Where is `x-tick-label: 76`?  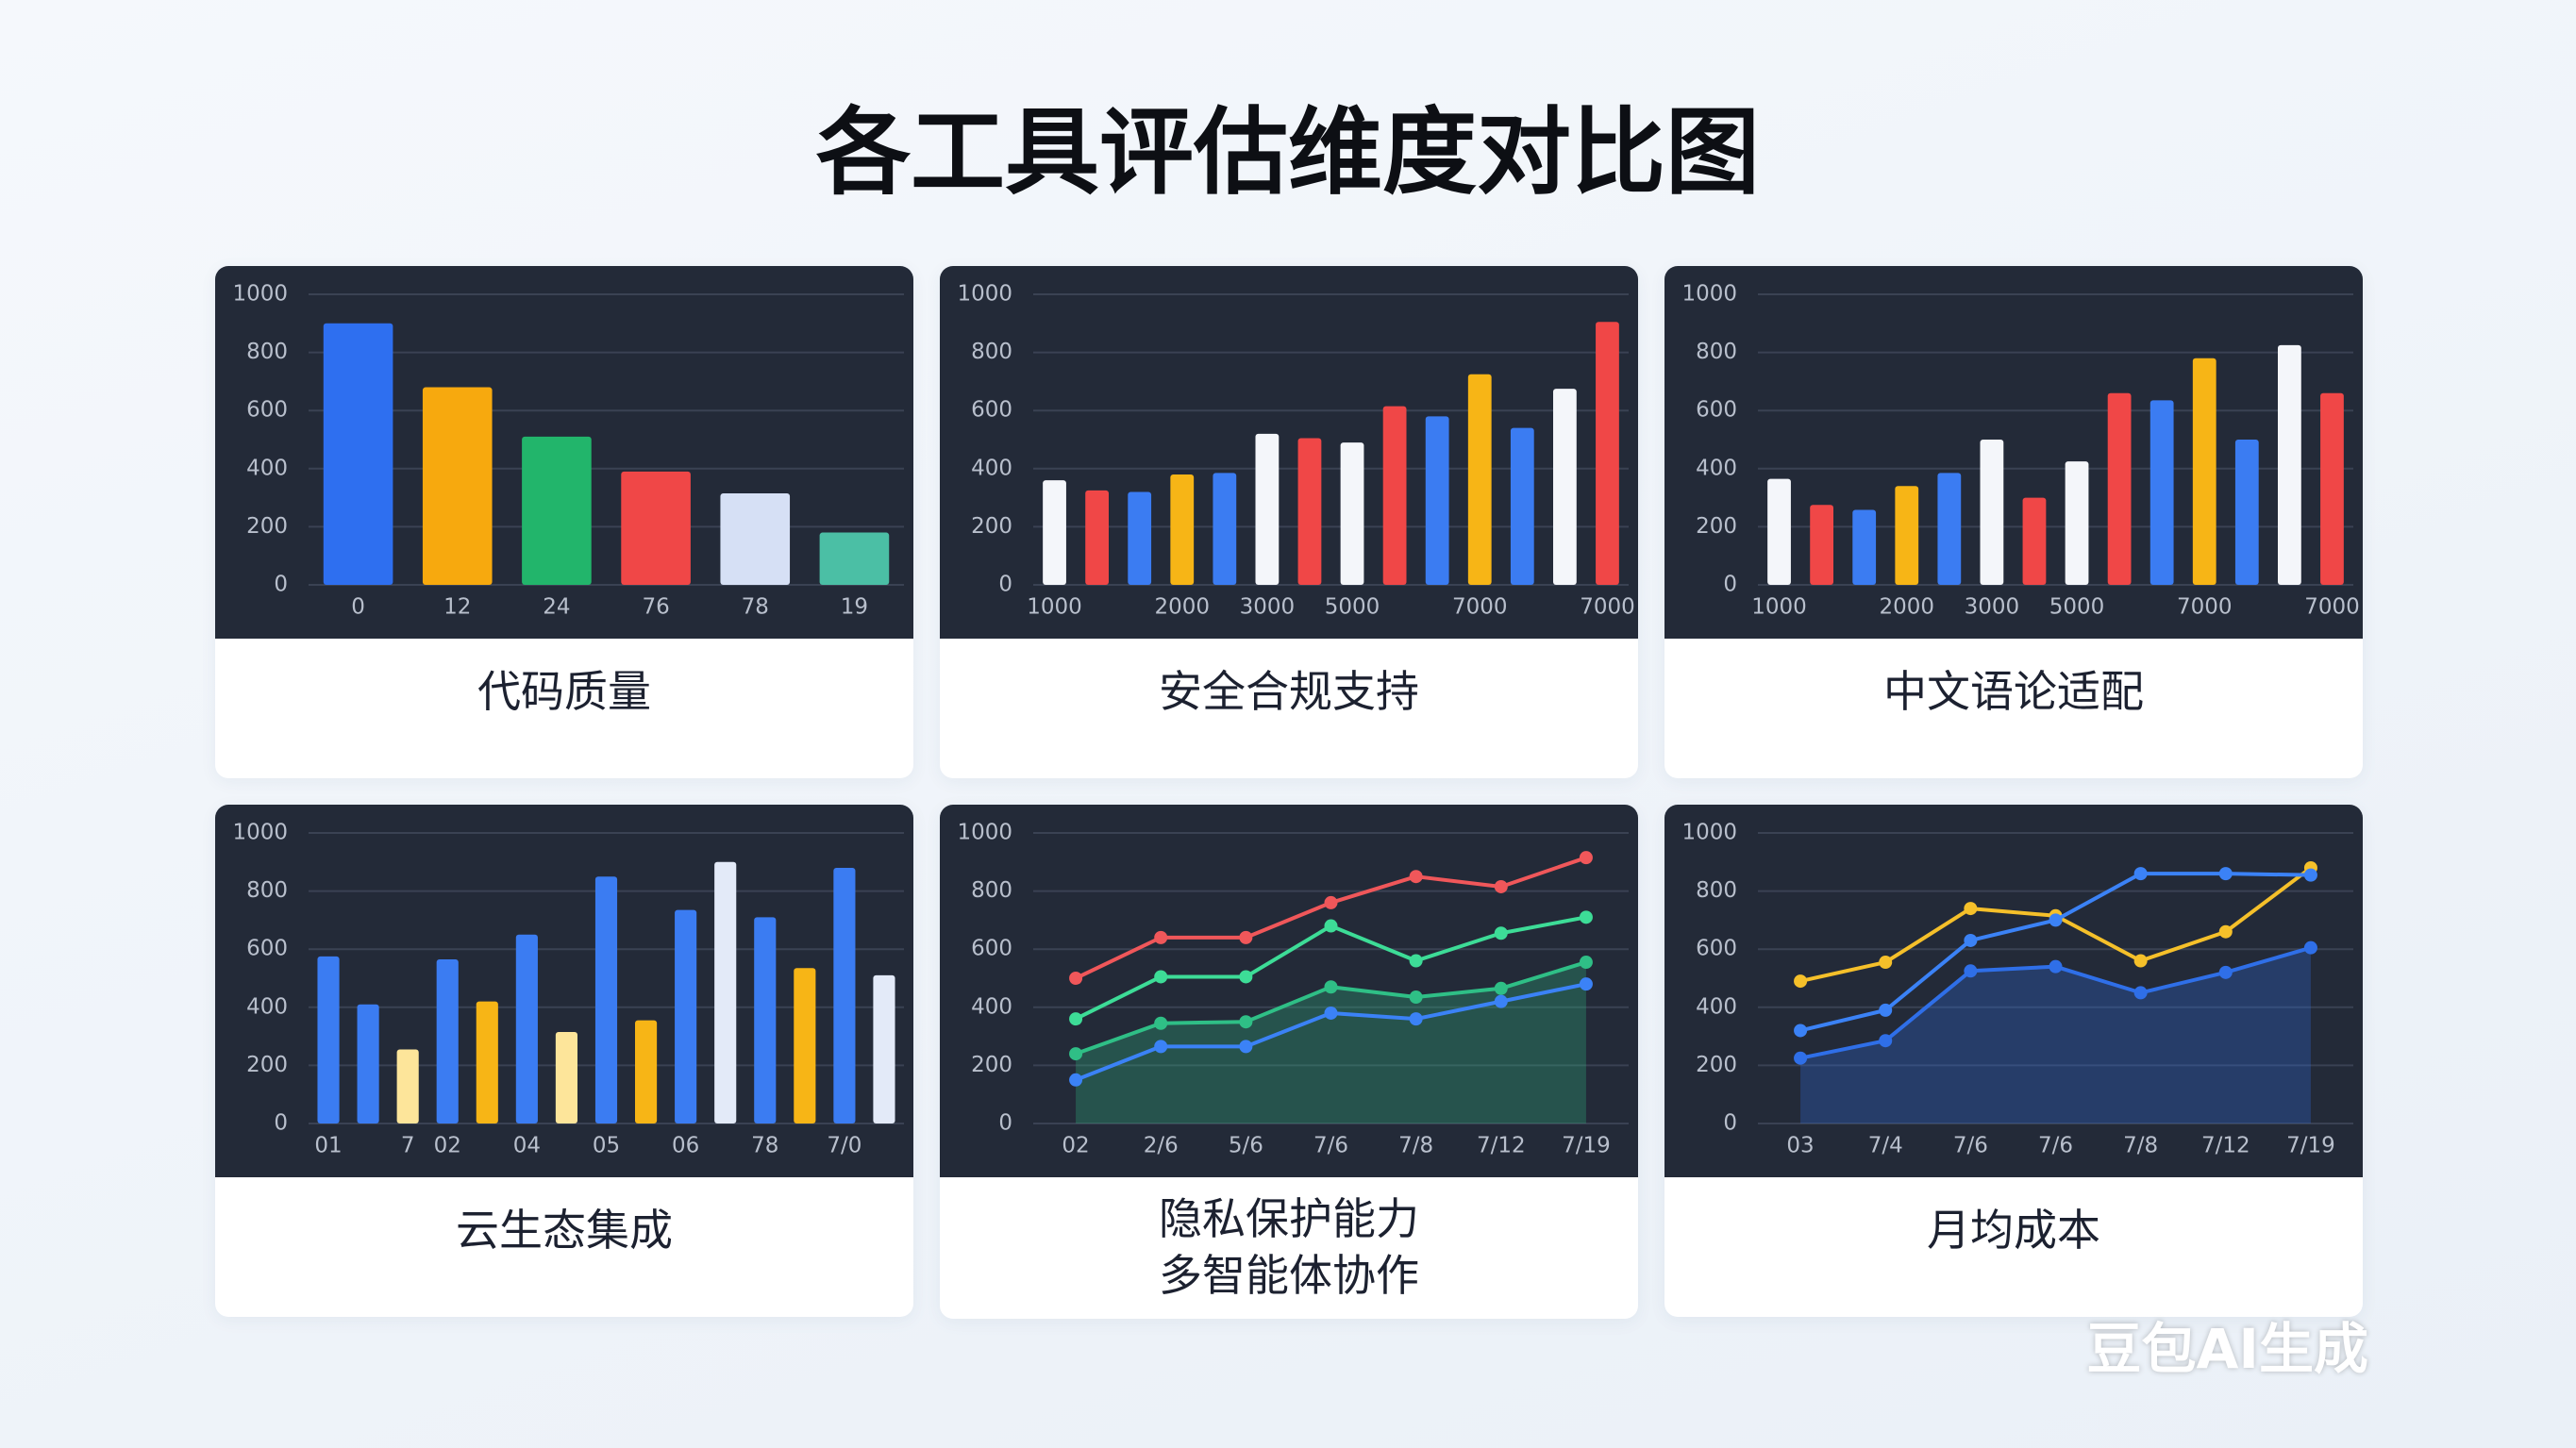
x-tick-label: 76 is located at coordinates (655, 607).